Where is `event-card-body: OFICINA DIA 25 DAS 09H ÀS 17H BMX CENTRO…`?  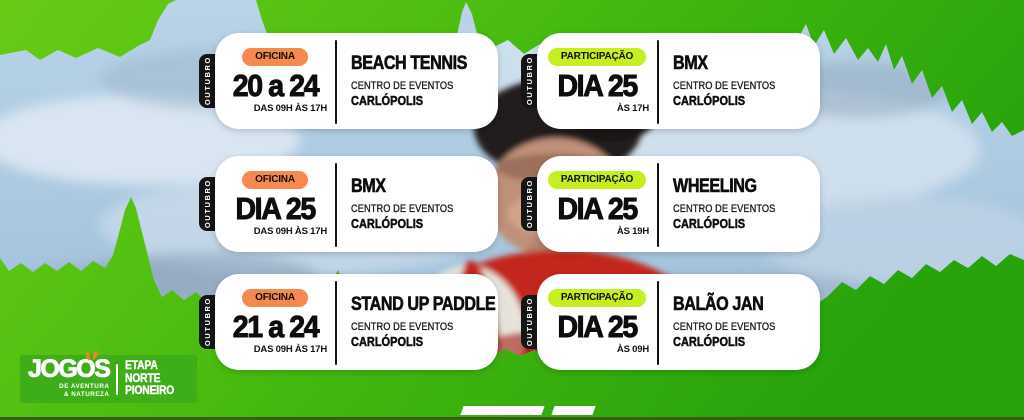
event-card-body: OFICINA DIA 25 DAS 09H ÀS 17H BMX CENTRO… is located at coordinates (356, 204).